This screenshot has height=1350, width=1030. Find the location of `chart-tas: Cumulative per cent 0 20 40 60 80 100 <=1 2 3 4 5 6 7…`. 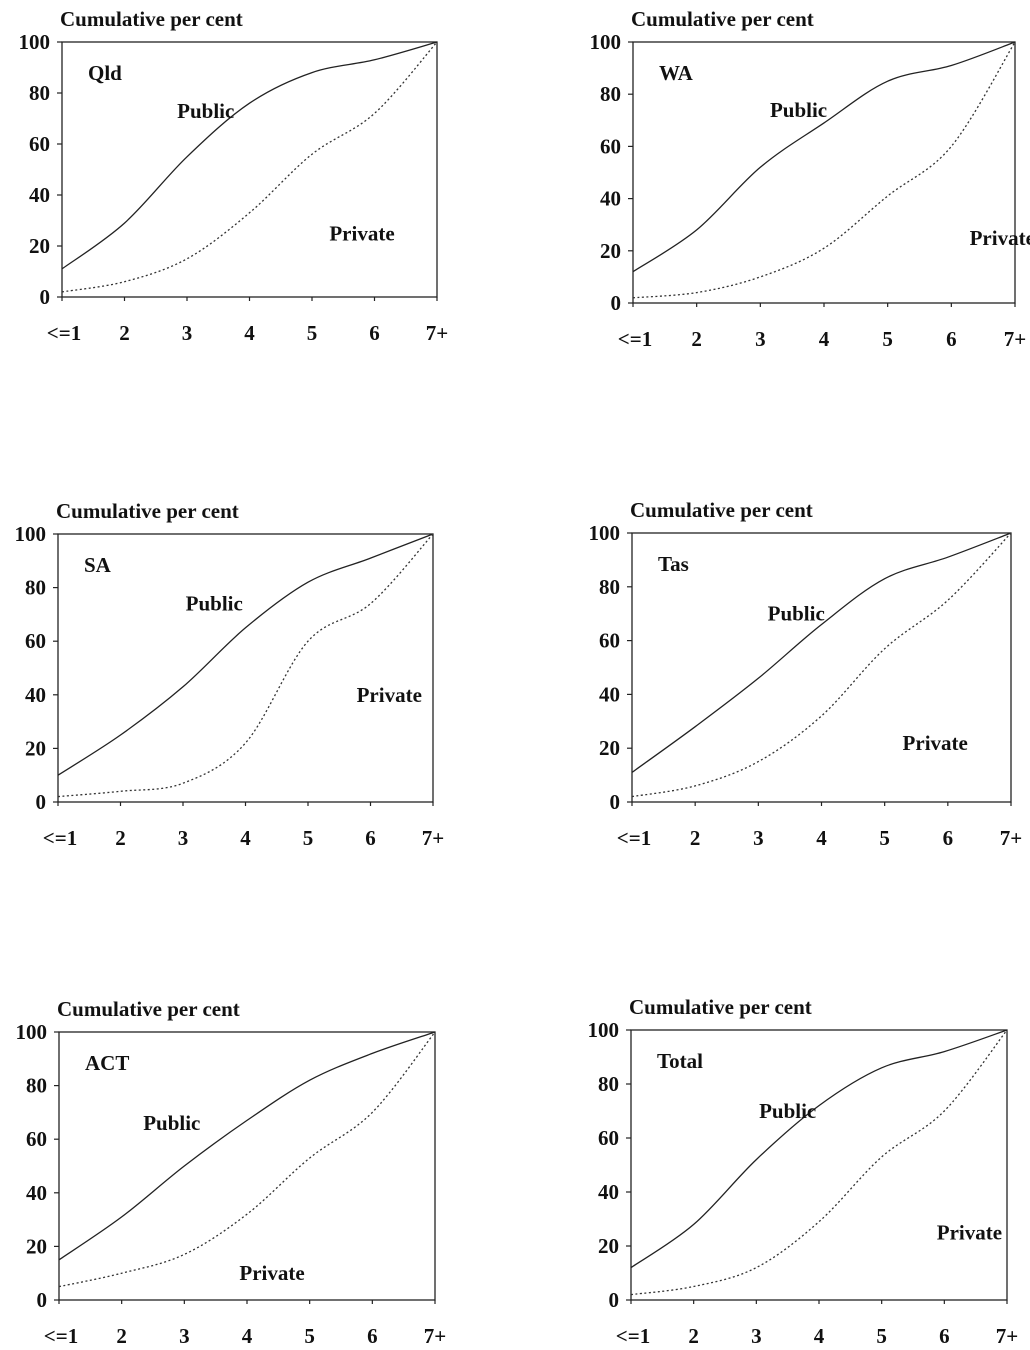

chart-tas: Cumulative per cent 0 20 40 60 80 100 <=1 2 3 4 5 6 7… is located at coordinates (806, 674).